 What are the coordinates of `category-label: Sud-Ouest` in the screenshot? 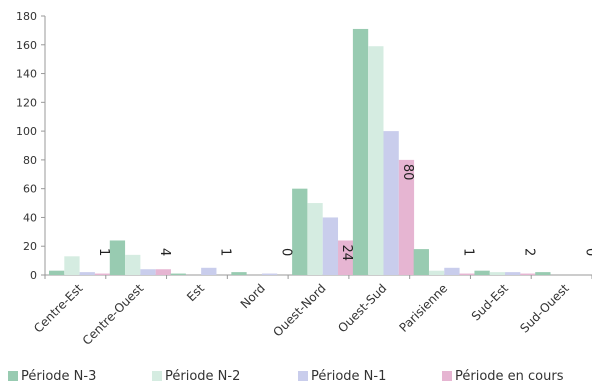 It's located at (544, 308).